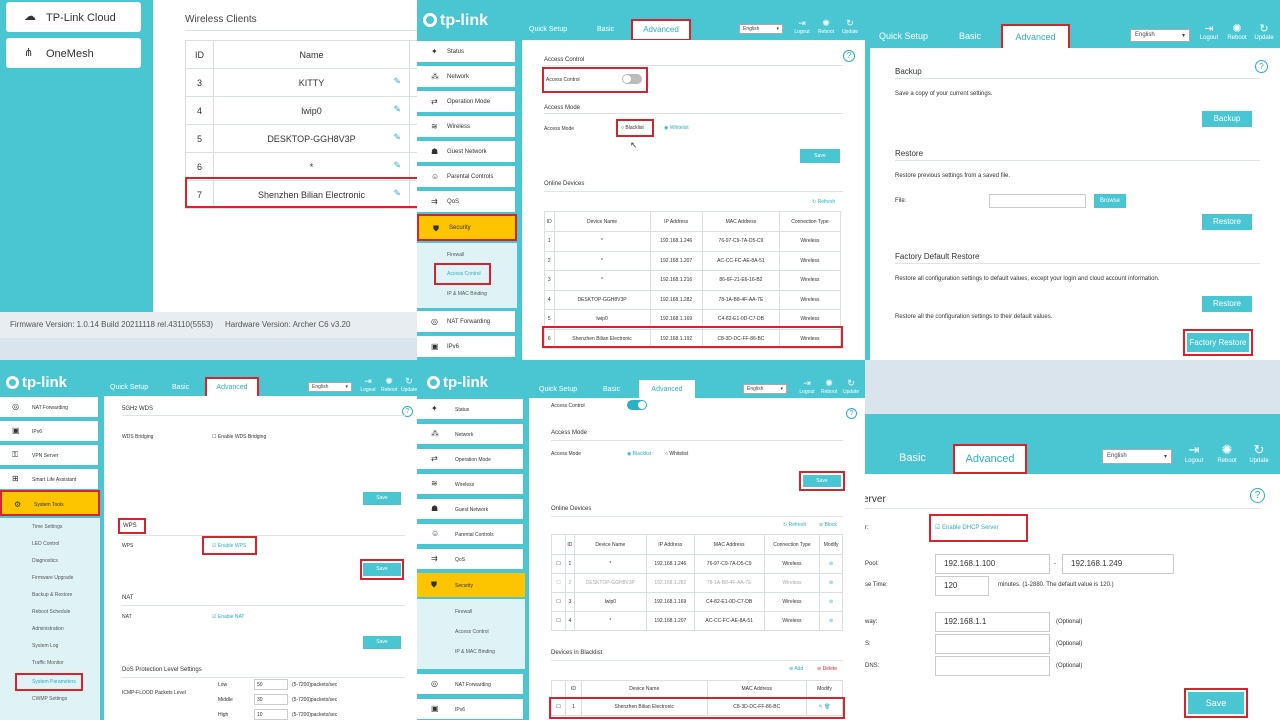  I want to click on submenu-administration: Administration, so click(48, 629).